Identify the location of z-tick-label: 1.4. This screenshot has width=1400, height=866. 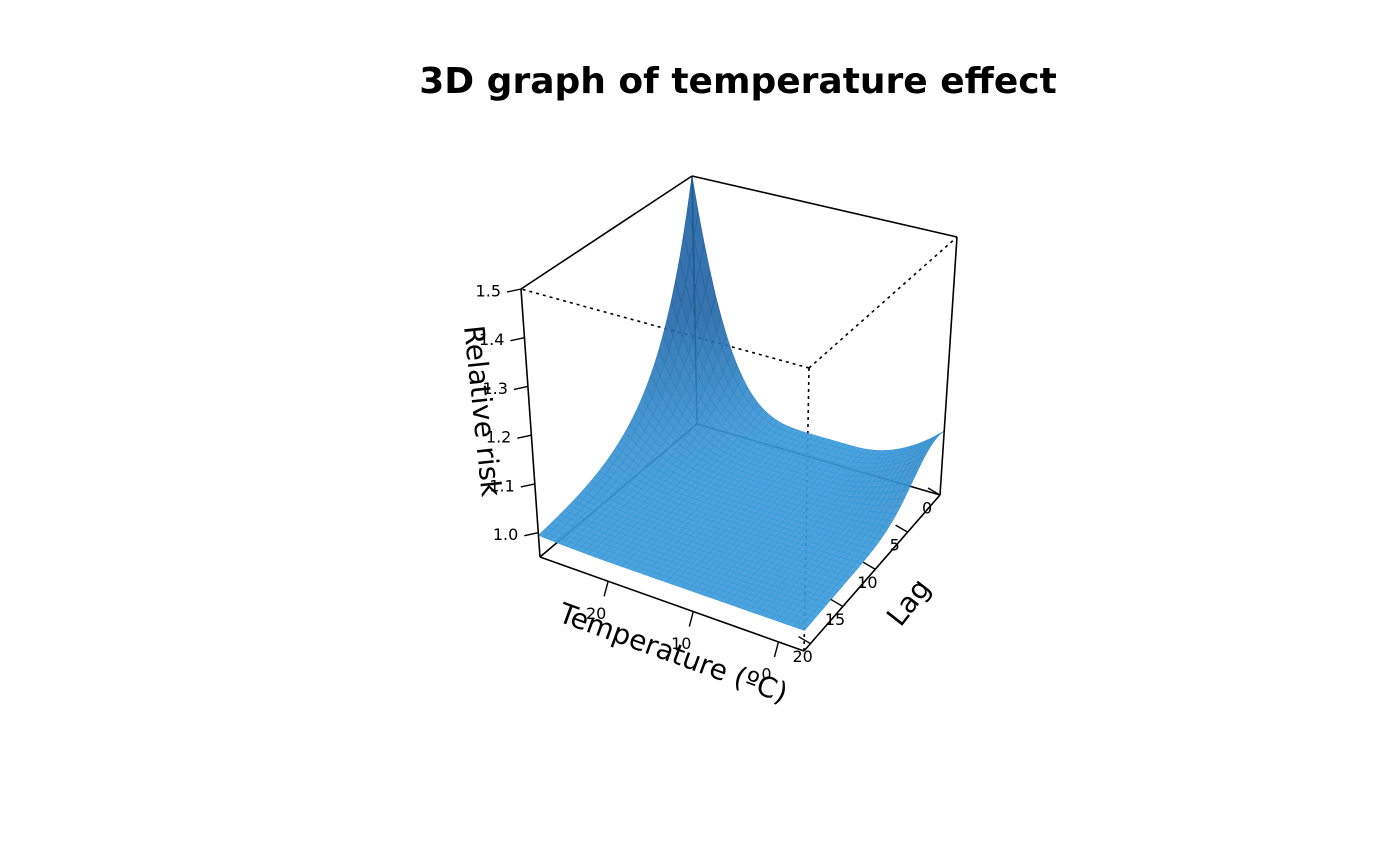
(491, 339).